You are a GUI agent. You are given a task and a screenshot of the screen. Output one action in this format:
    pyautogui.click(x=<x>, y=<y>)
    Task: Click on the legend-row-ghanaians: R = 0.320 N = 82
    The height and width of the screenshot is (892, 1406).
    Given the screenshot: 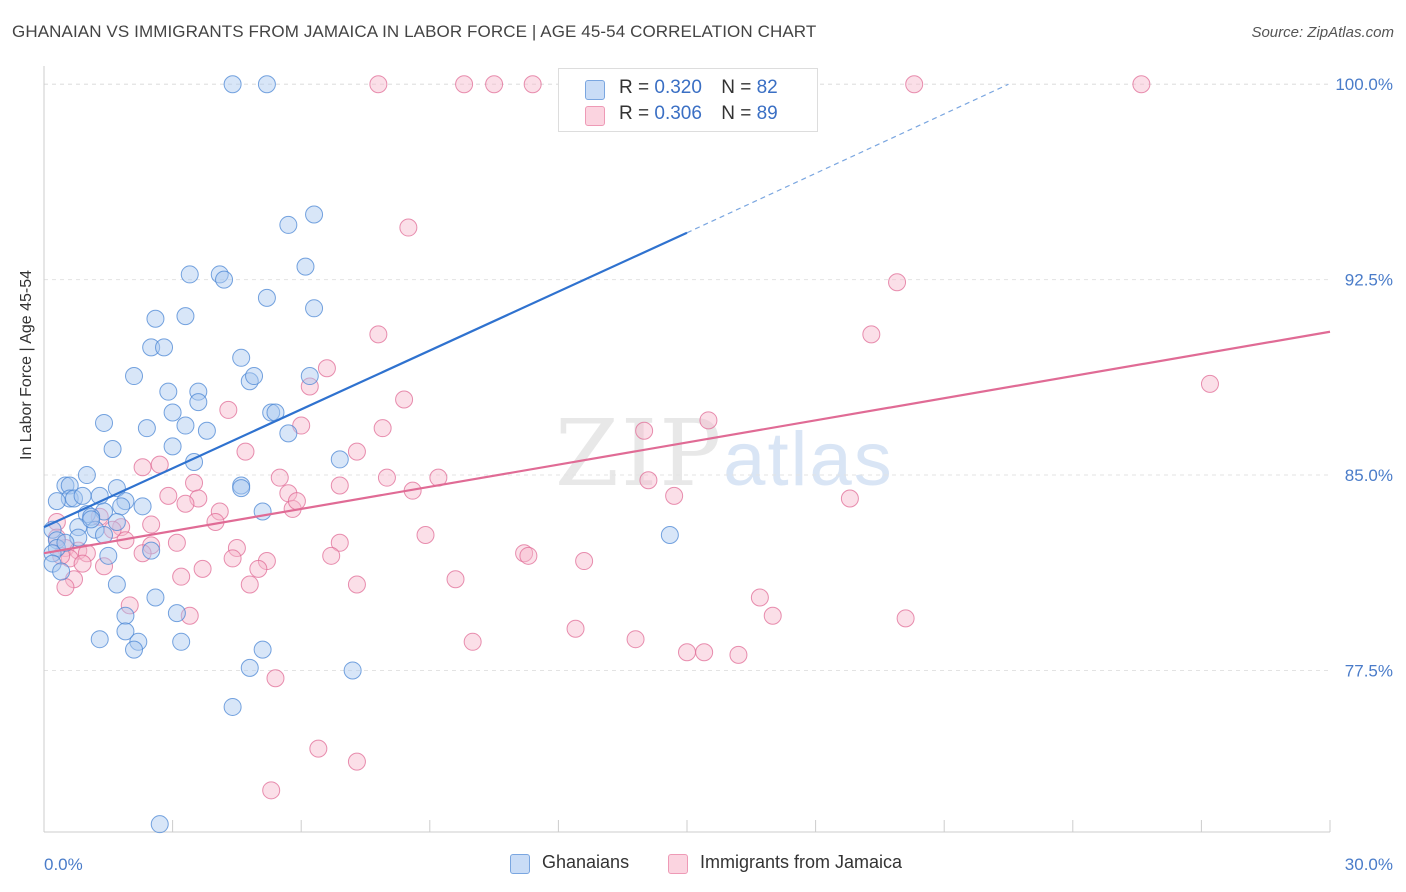 What is the action you would take?
    pyautogui.click(x=681, y=88)
    